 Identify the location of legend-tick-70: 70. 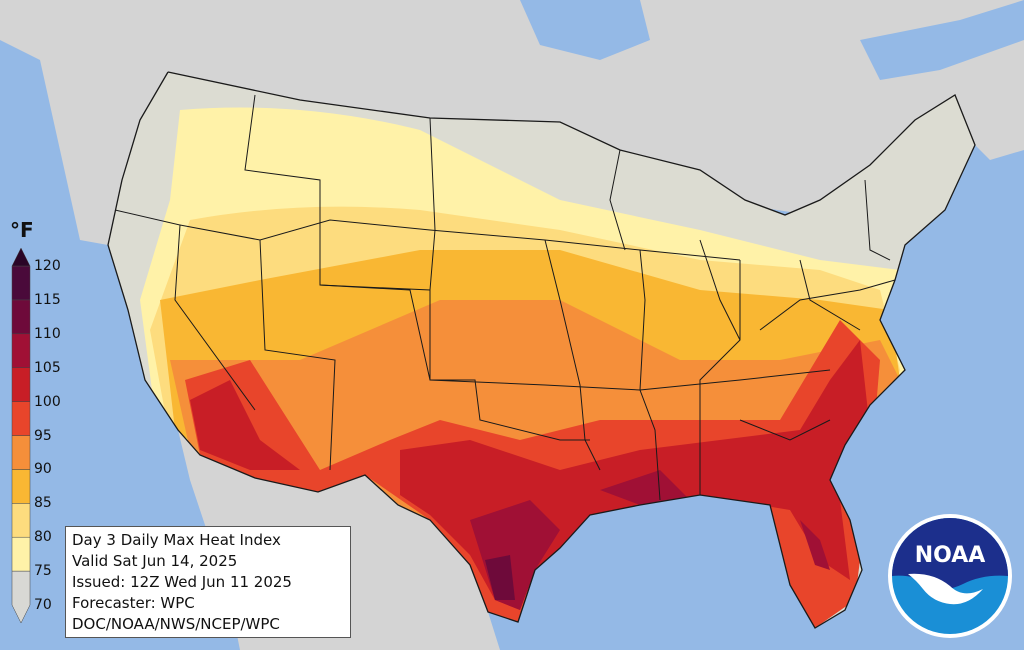
(43, 605).